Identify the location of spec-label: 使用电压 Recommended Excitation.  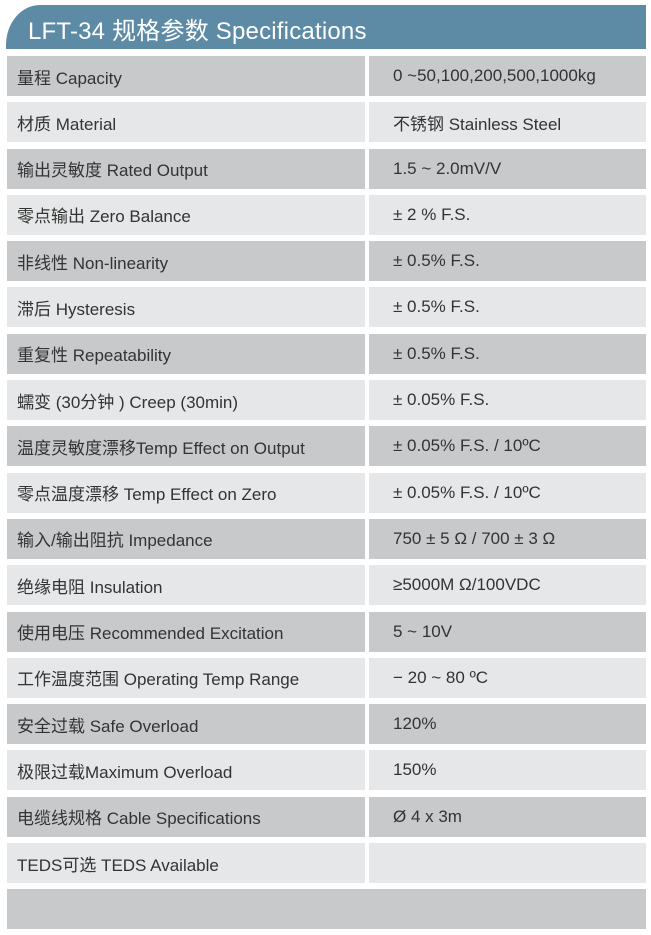
(186, 631).